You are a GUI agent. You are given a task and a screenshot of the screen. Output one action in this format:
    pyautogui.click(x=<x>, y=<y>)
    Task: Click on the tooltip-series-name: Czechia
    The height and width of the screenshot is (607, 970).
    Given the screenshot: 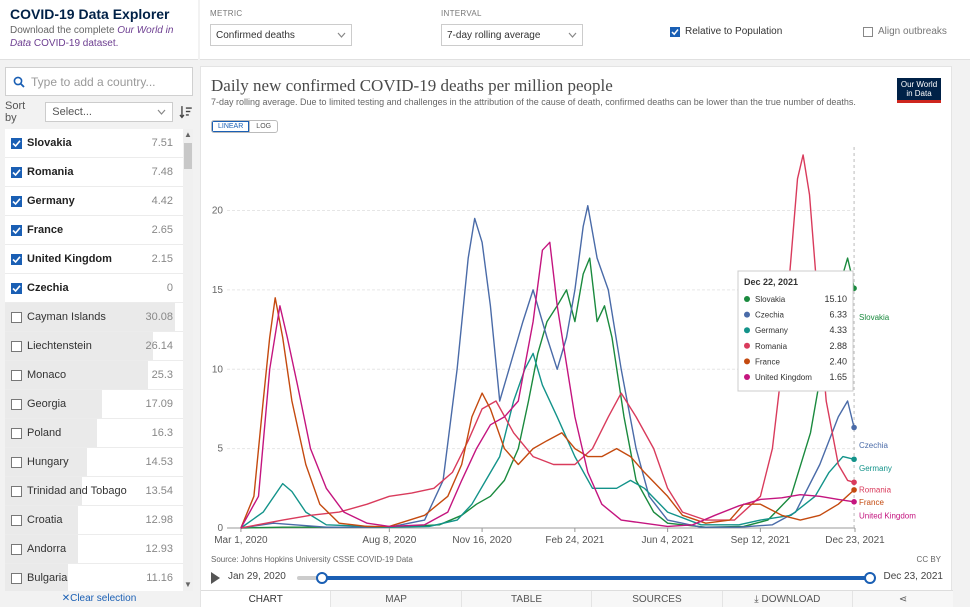 What is the action you would take?
    pyautogui.click(x=769, y=315)
    